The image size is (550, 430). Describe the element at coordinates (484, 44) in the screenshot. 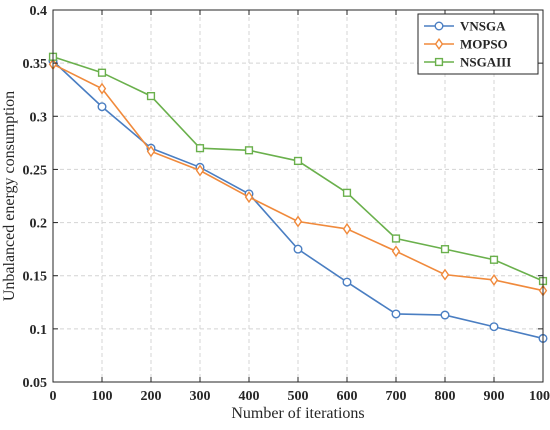

I see `legend-label-mopso: MOPSO` at that location.